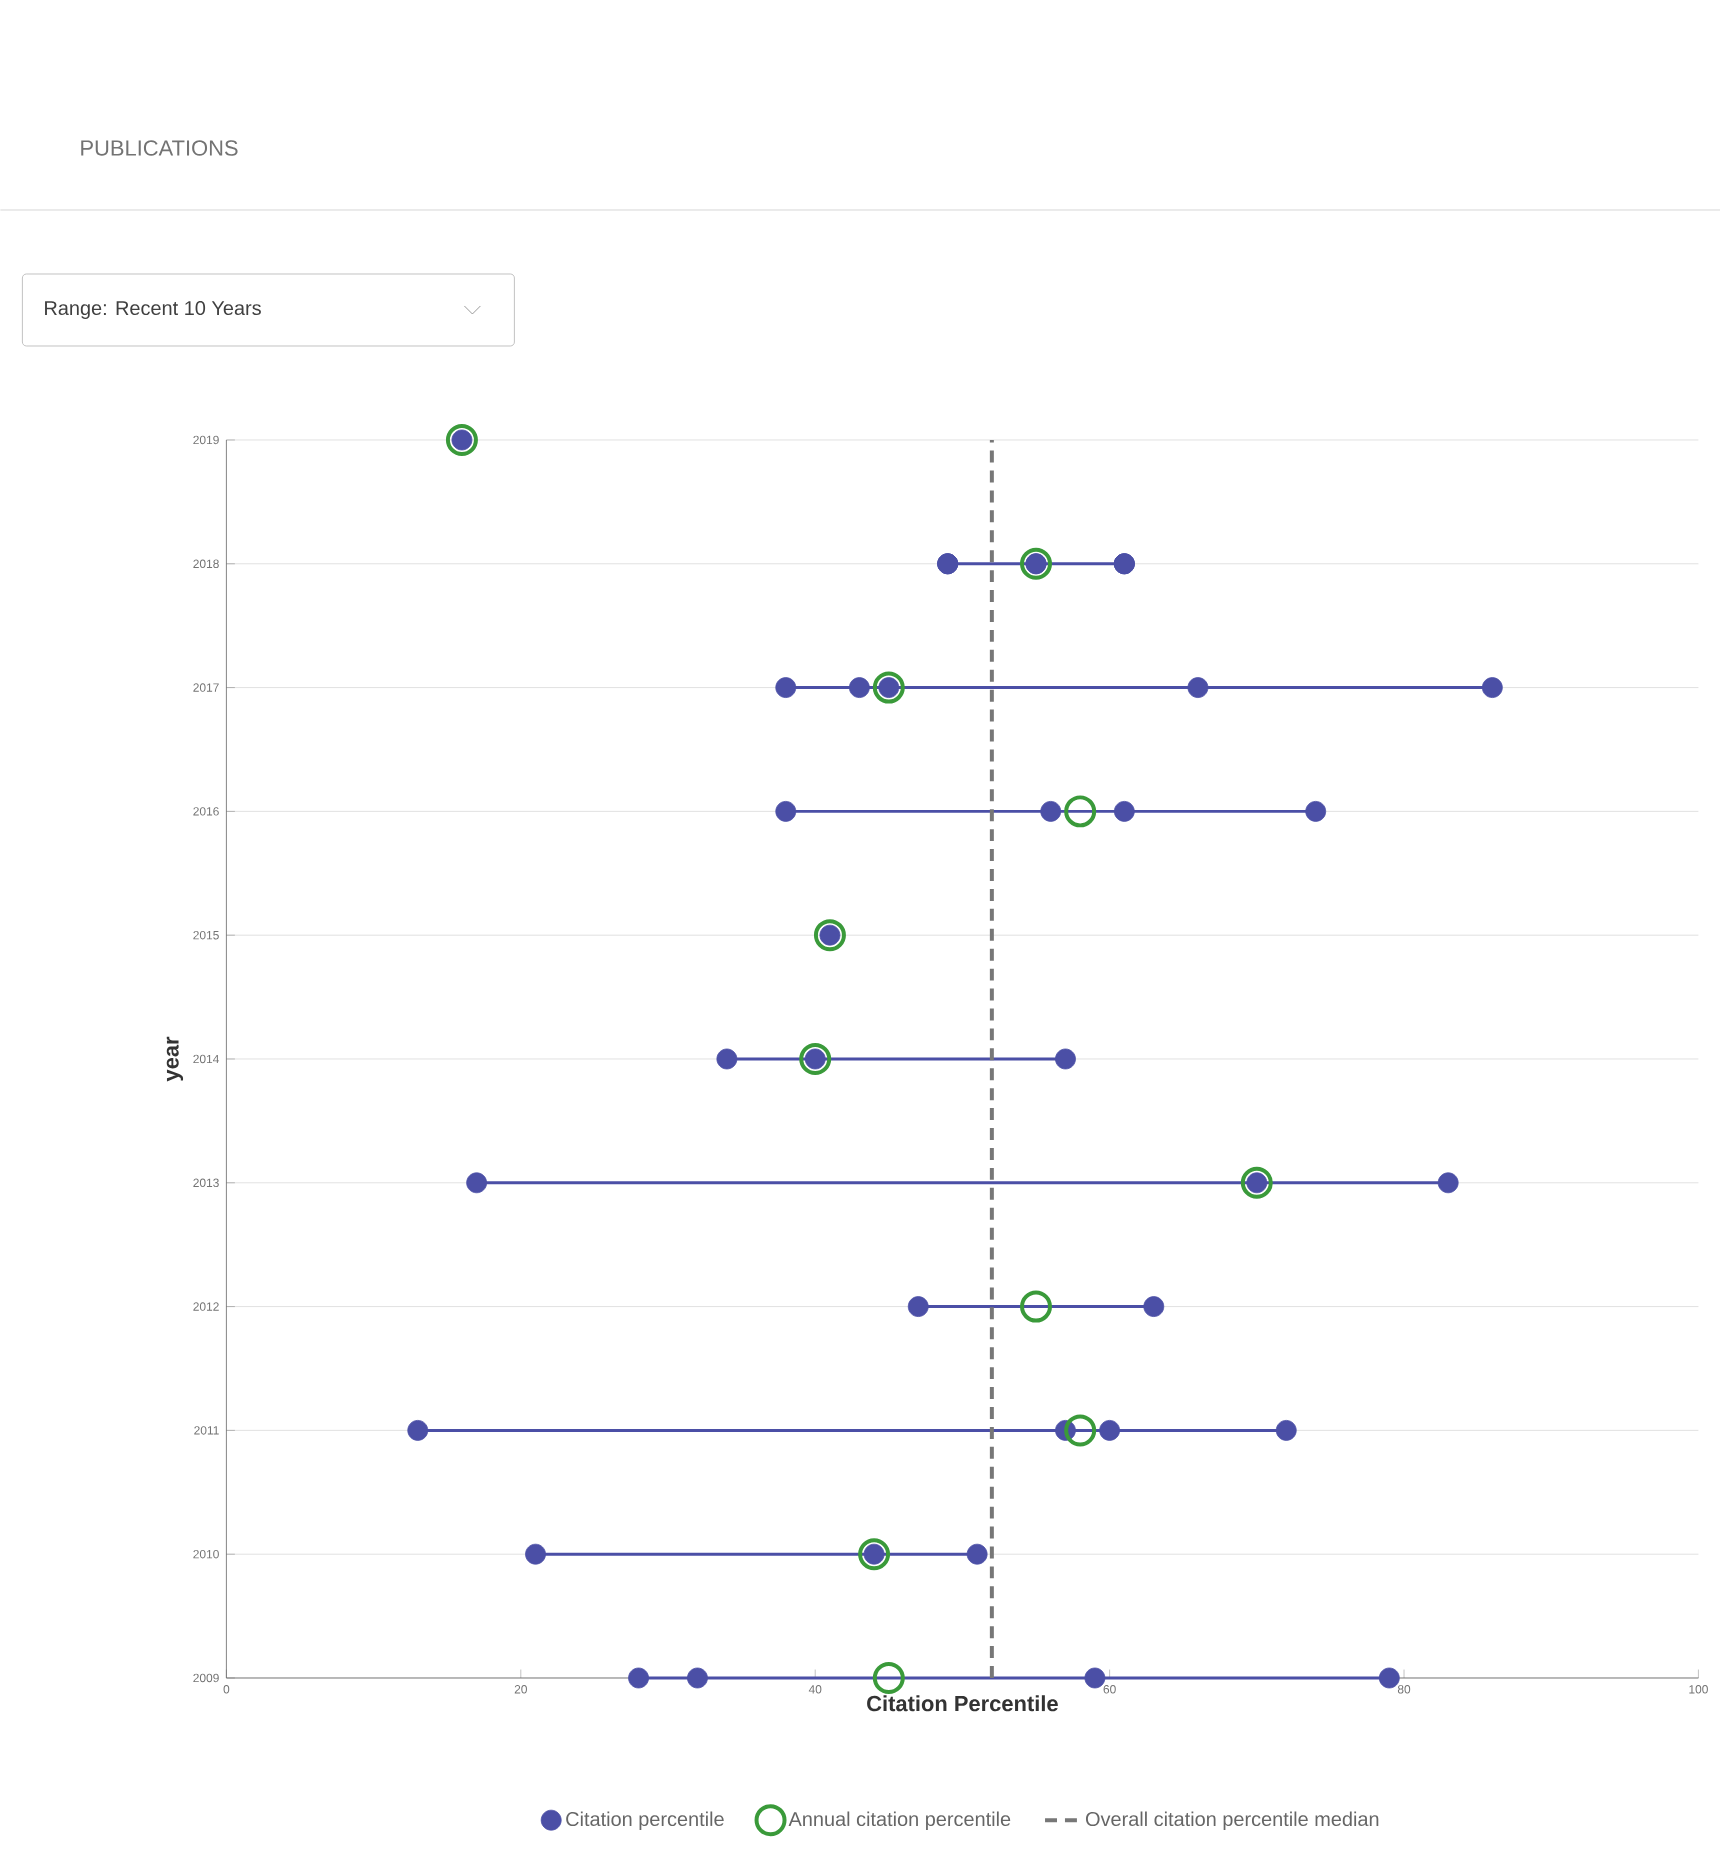 Image resolution: width=1720 pixels, height=1870 pixels. I want to click on text: PUBLICATIONS, so click(159, 148).